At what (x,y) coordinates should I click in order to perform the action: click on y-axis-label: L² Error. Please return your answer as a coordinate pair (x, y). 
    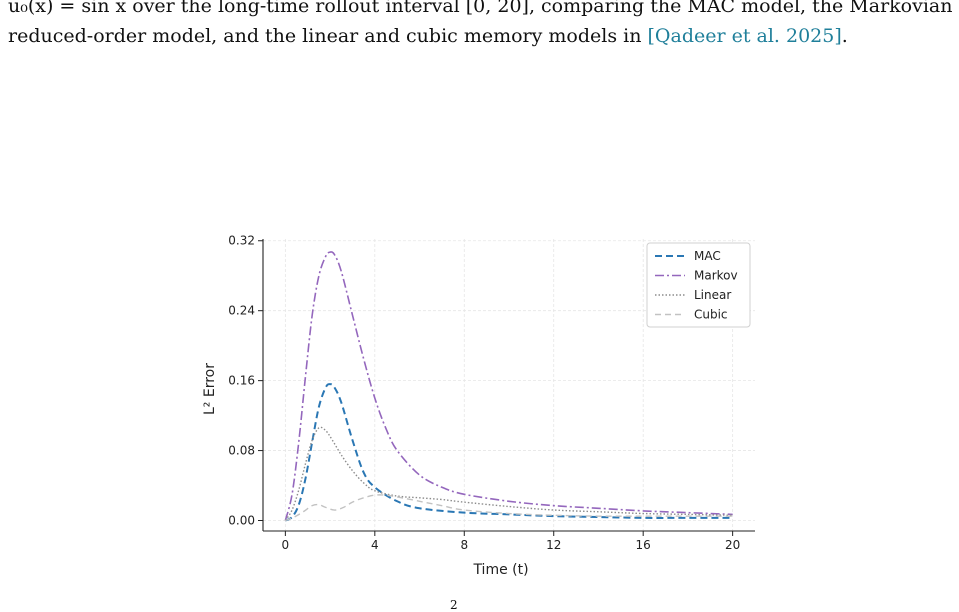
    Looking at the image, I should click on (210, 389).